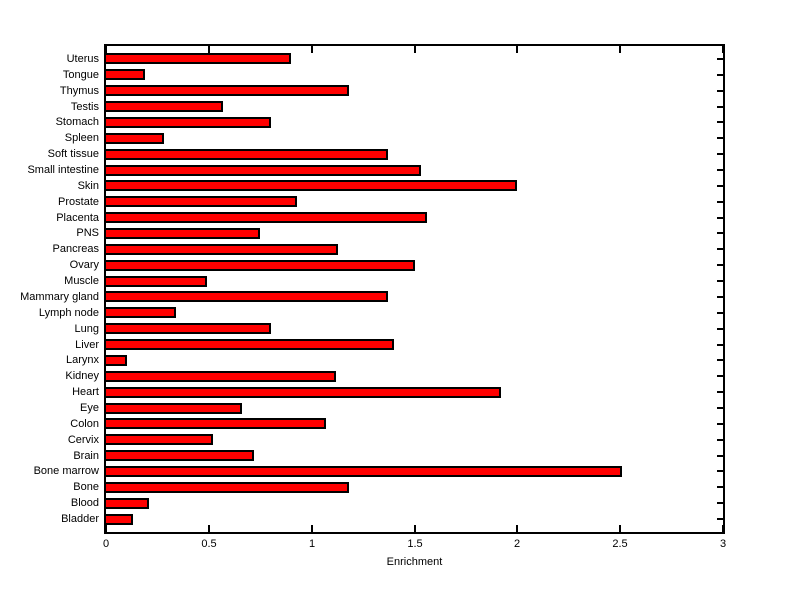  Describe the element at coordinates (141, 313) in the screenshot. I see `bar-lymph-node` at that location.